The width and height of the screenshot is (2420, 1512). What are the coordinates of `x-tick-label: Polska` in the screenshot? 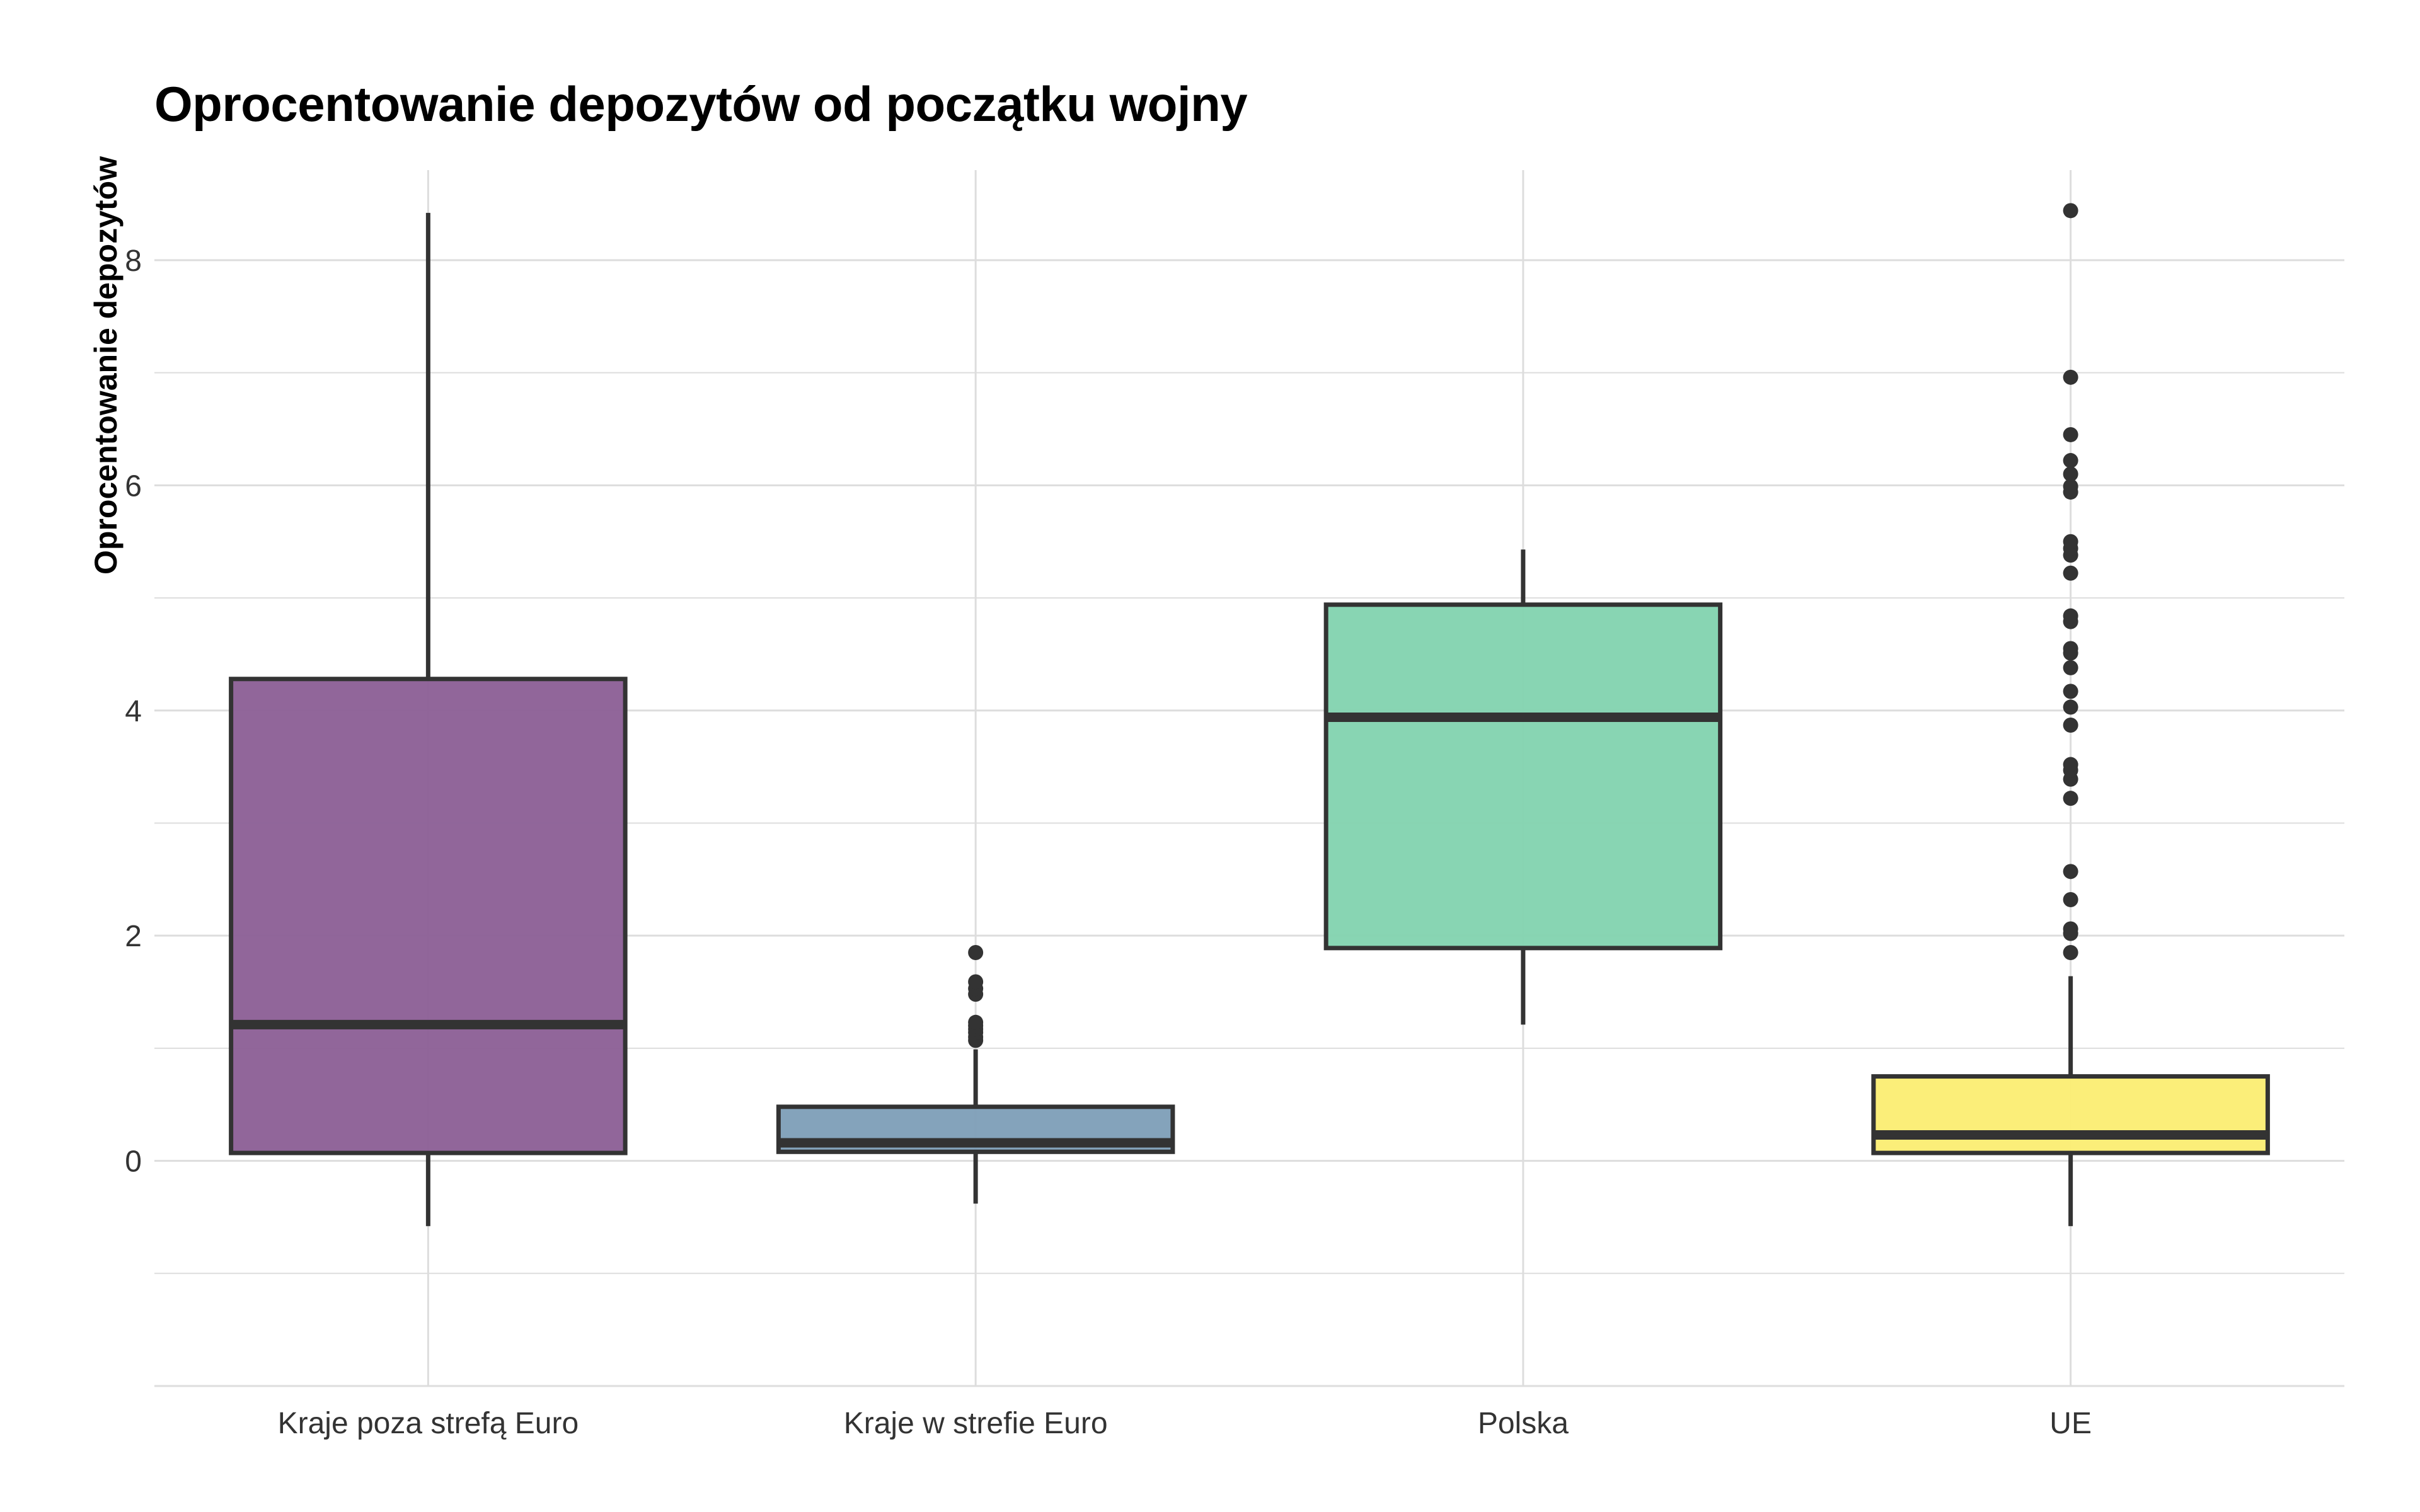 It's located at (1524, 1423).